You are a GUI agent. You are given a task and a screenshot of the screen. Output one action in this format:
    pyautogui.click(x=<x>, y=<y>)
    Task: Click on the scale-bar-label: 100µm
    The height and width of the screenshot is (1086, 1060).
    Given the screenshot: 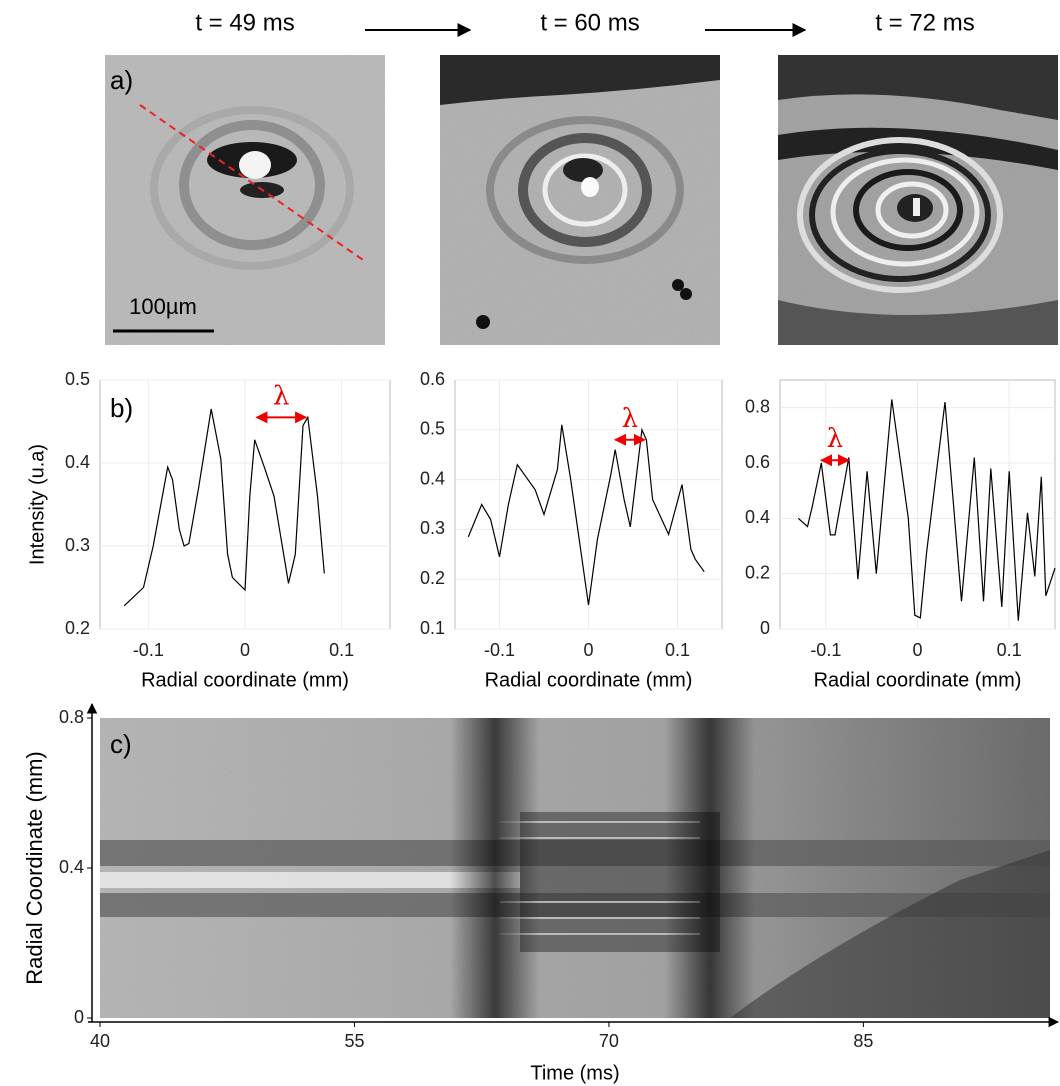 What is the action you would take?
    pyautogui.click(x=163, y=306)
    